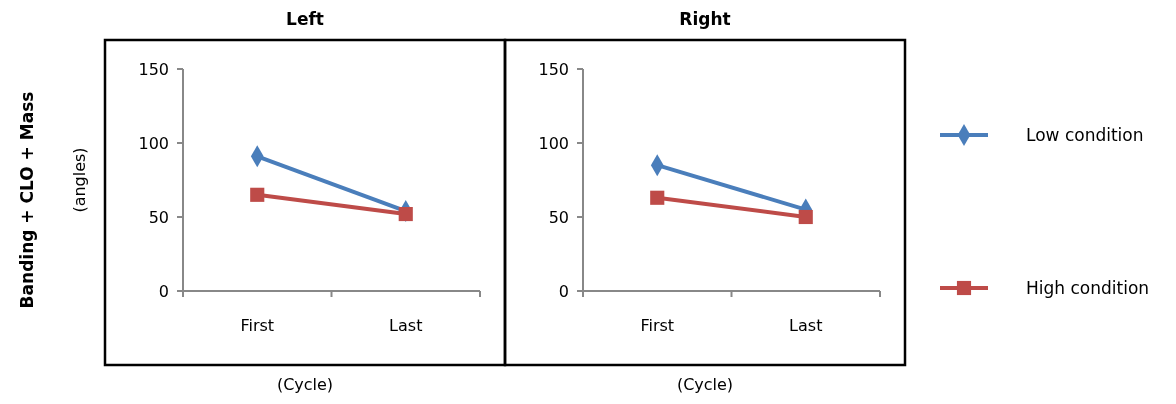  What do you see at coordinates (79, 180) in the screenshot?
I see `y-axis-title: (angles)` at bounding box center [79, 180].